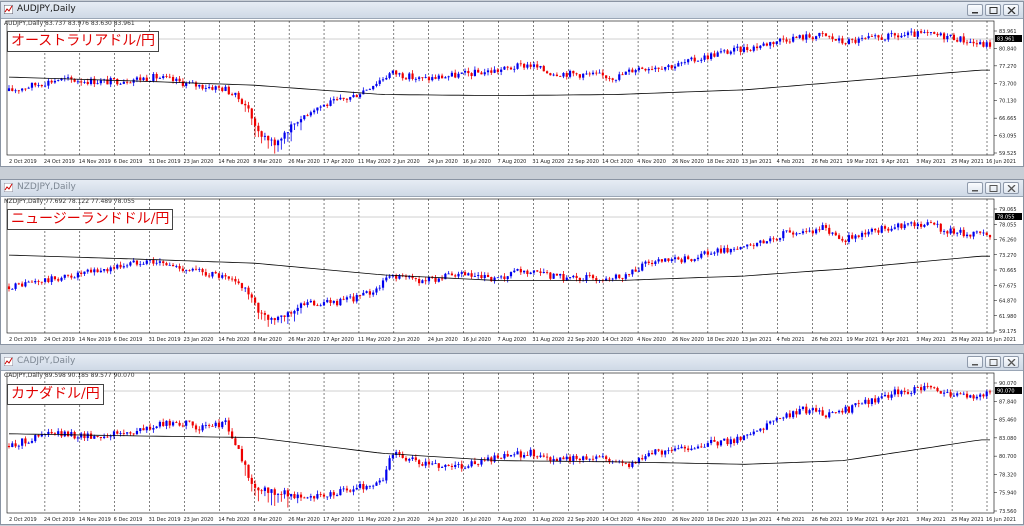 Image resolution: width=1024 pixels, height=526 pixels. I want to click on x-axis-label: 16 Jul 2020, so click(477, 162).